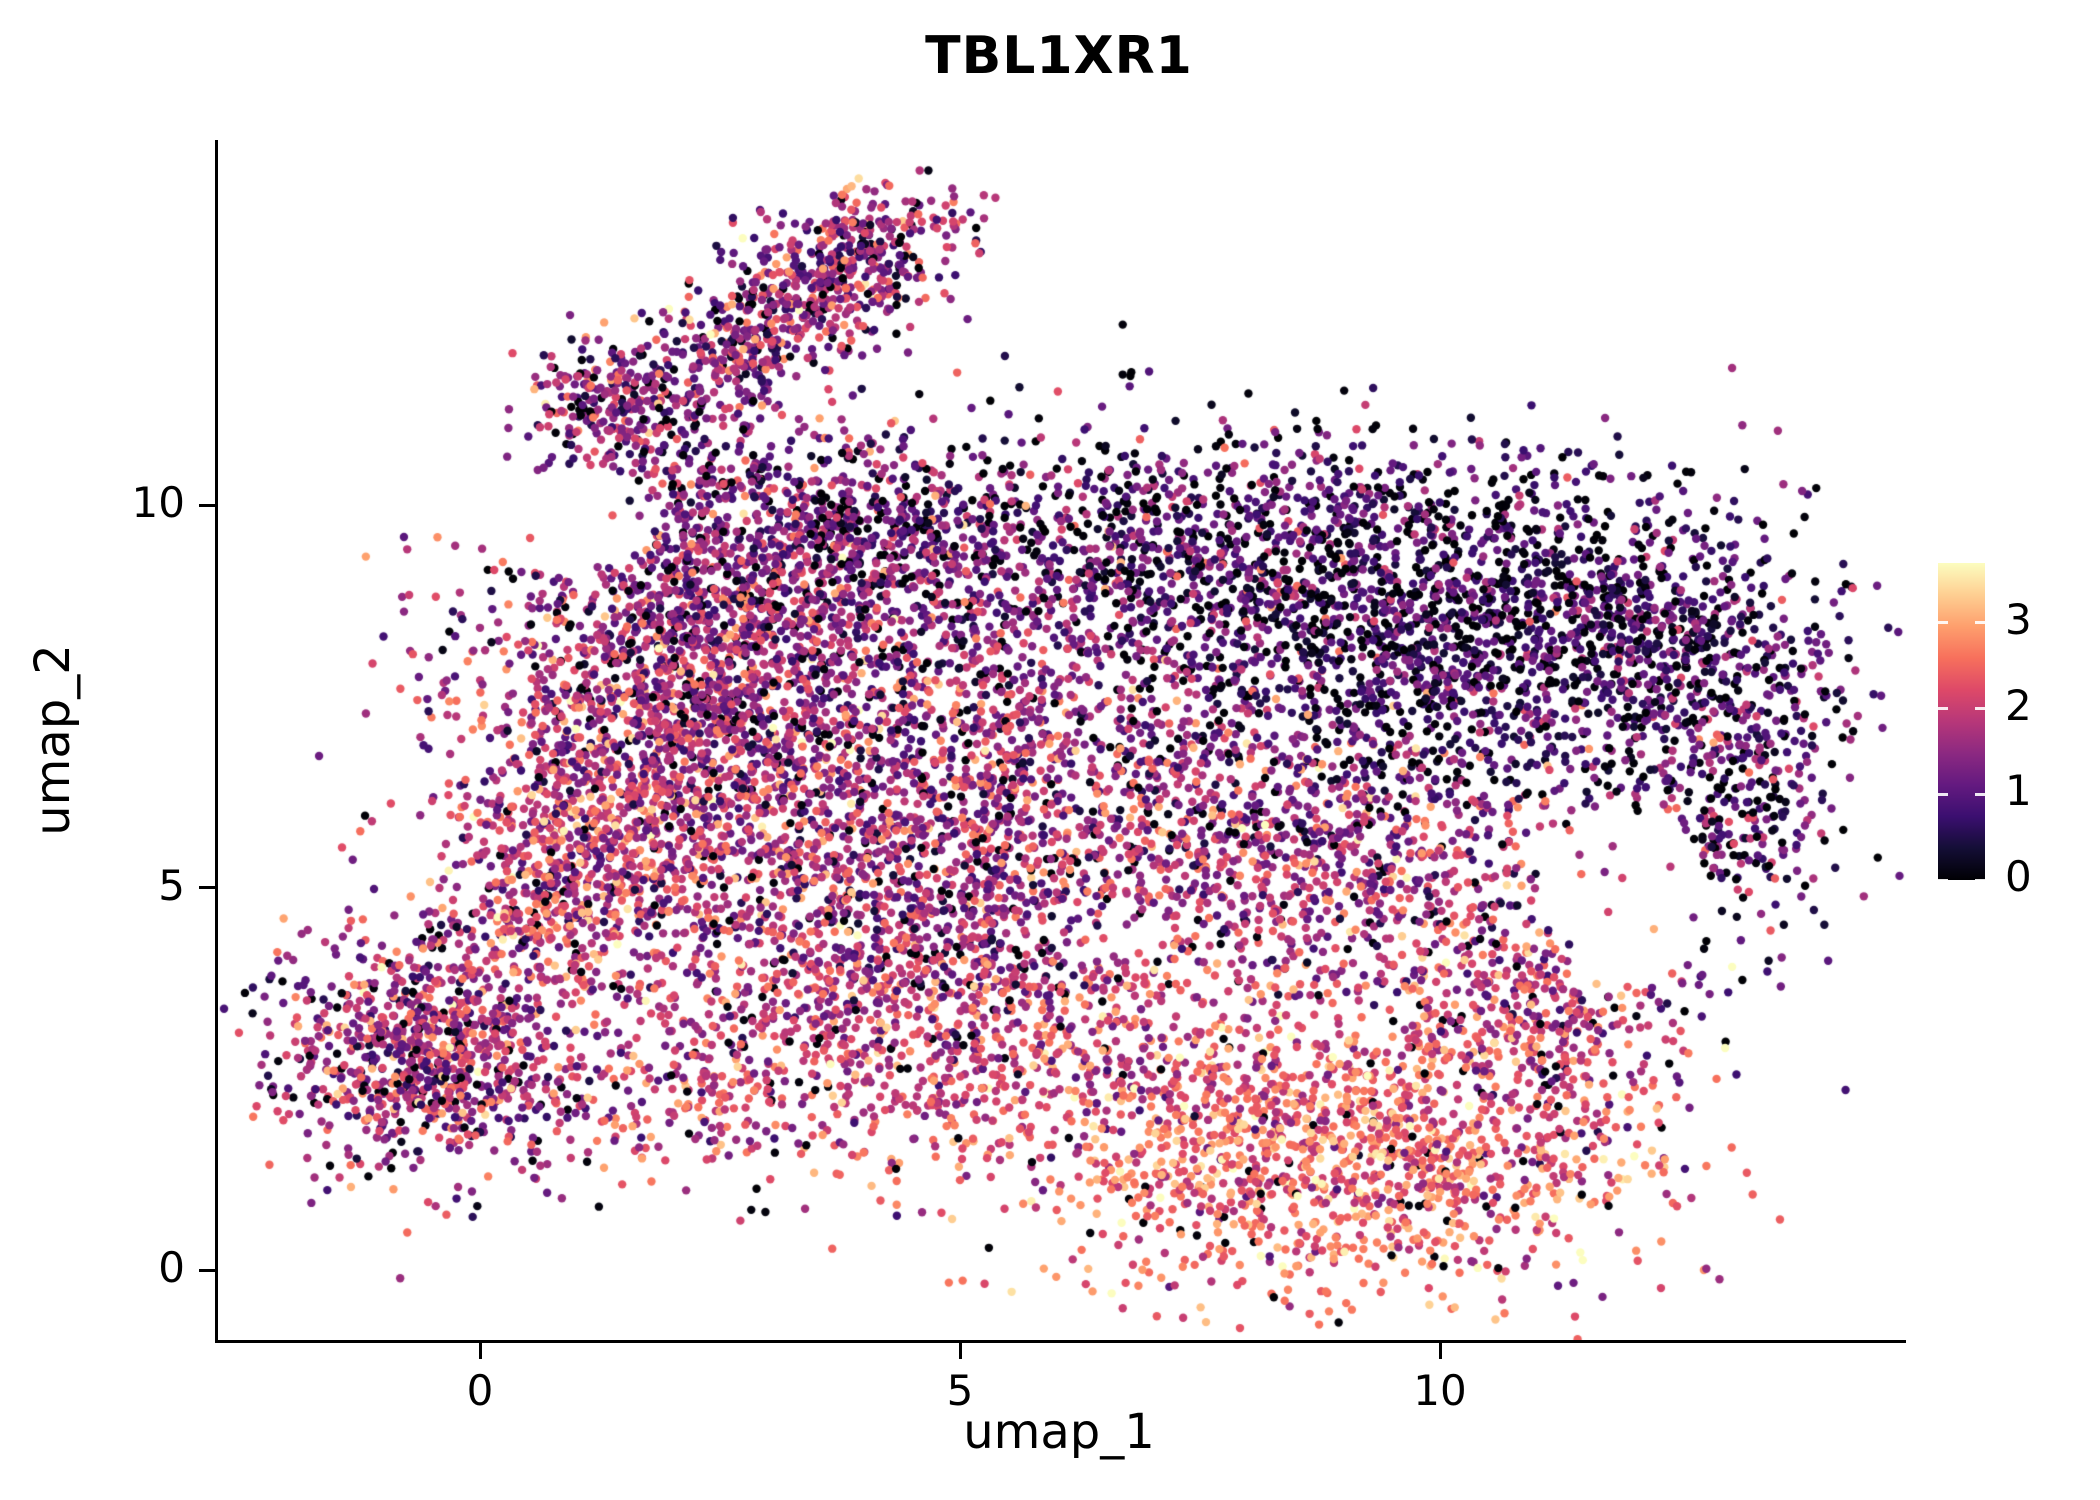 This screenshot has height=1500, width=2100. Describe the element at coordinates (171, 885) in the screenshot. I see `y-tick-label: 5` at that location.